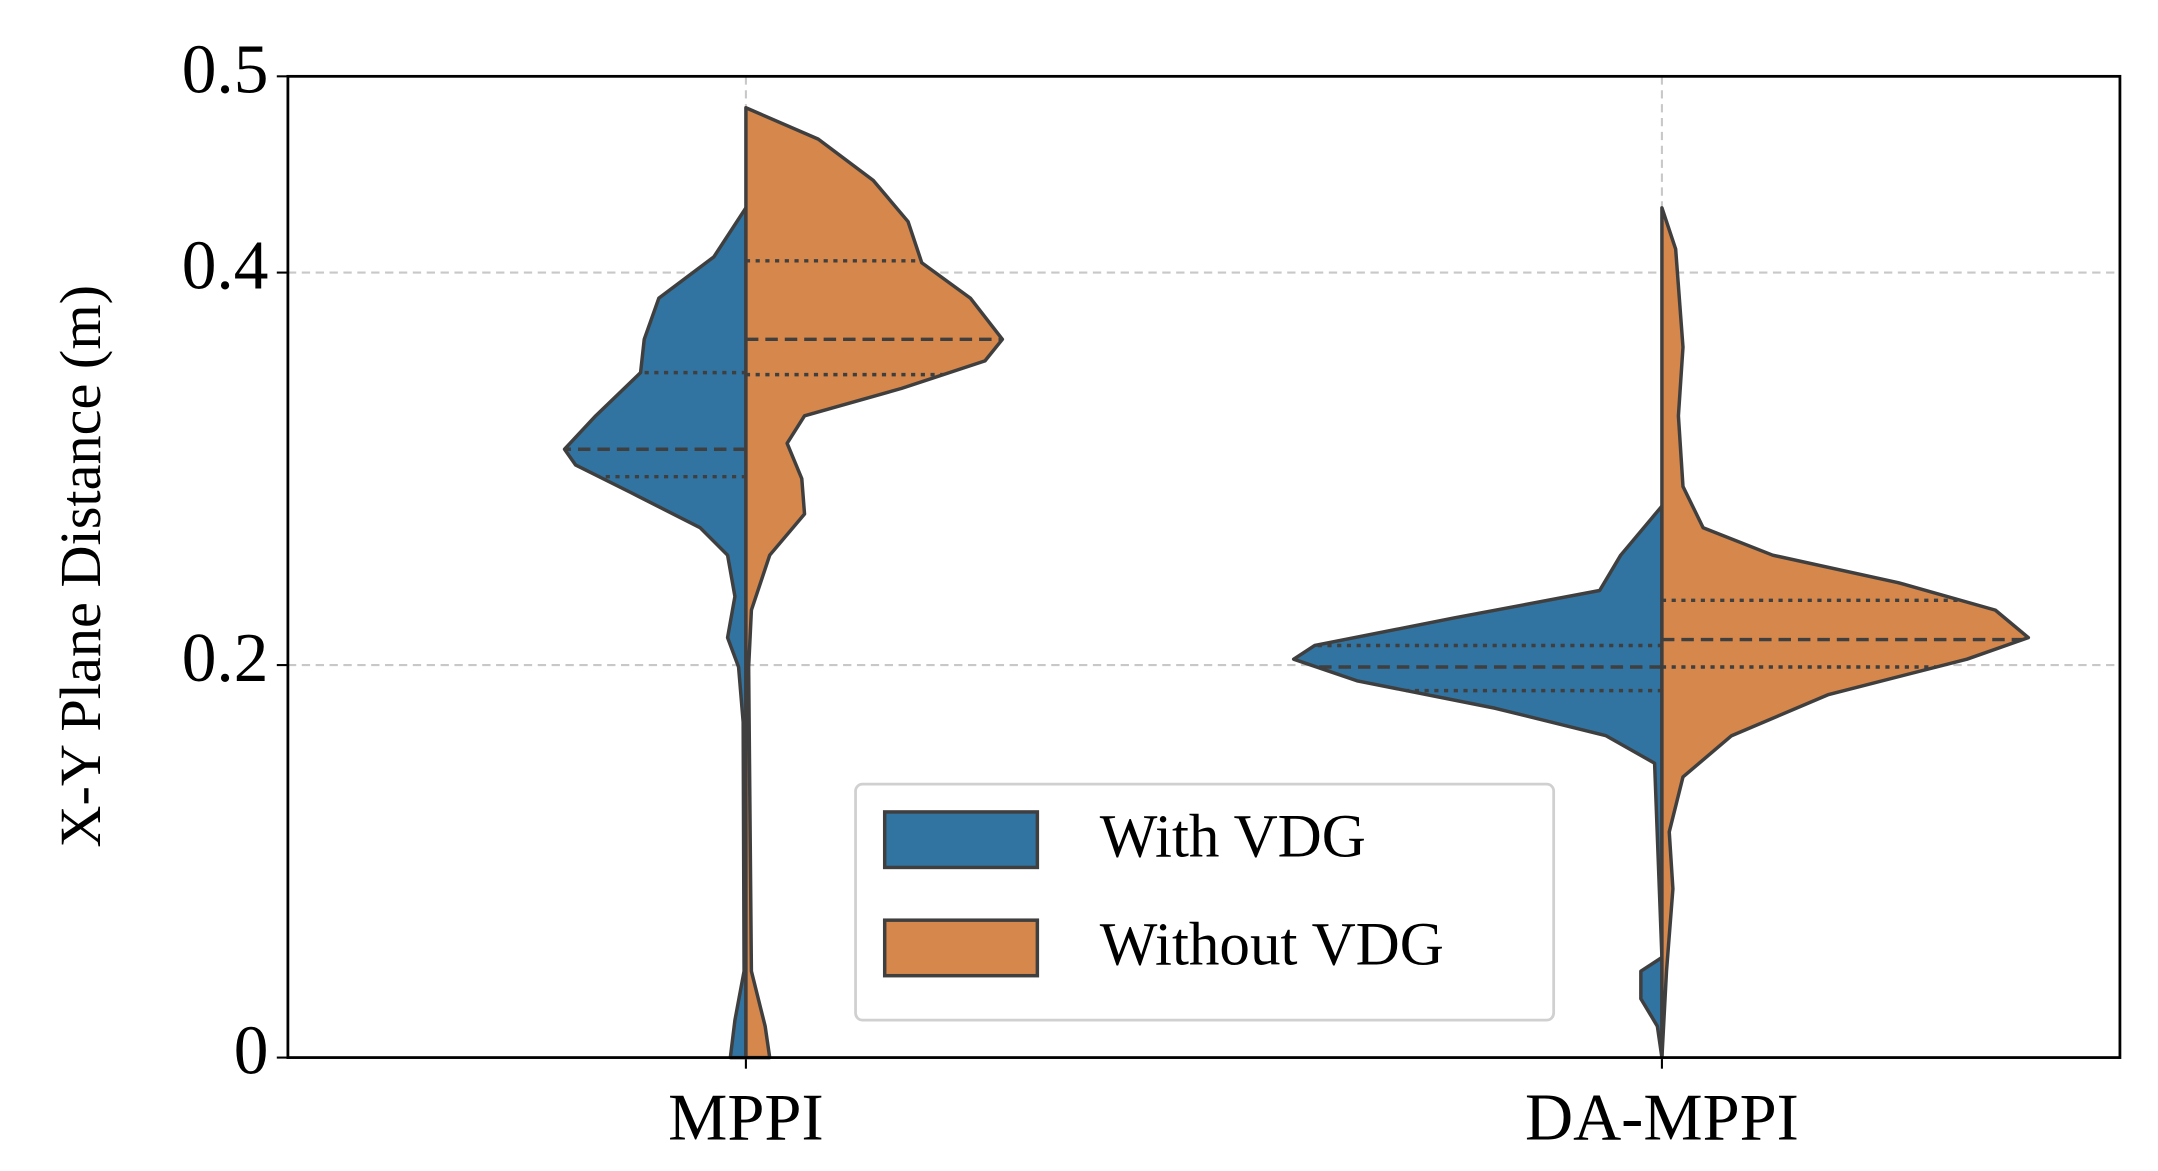  Describe the element at coordinates (1205, 902) in the screenshot. I see `legend: With VDG Without VDG` at that location.